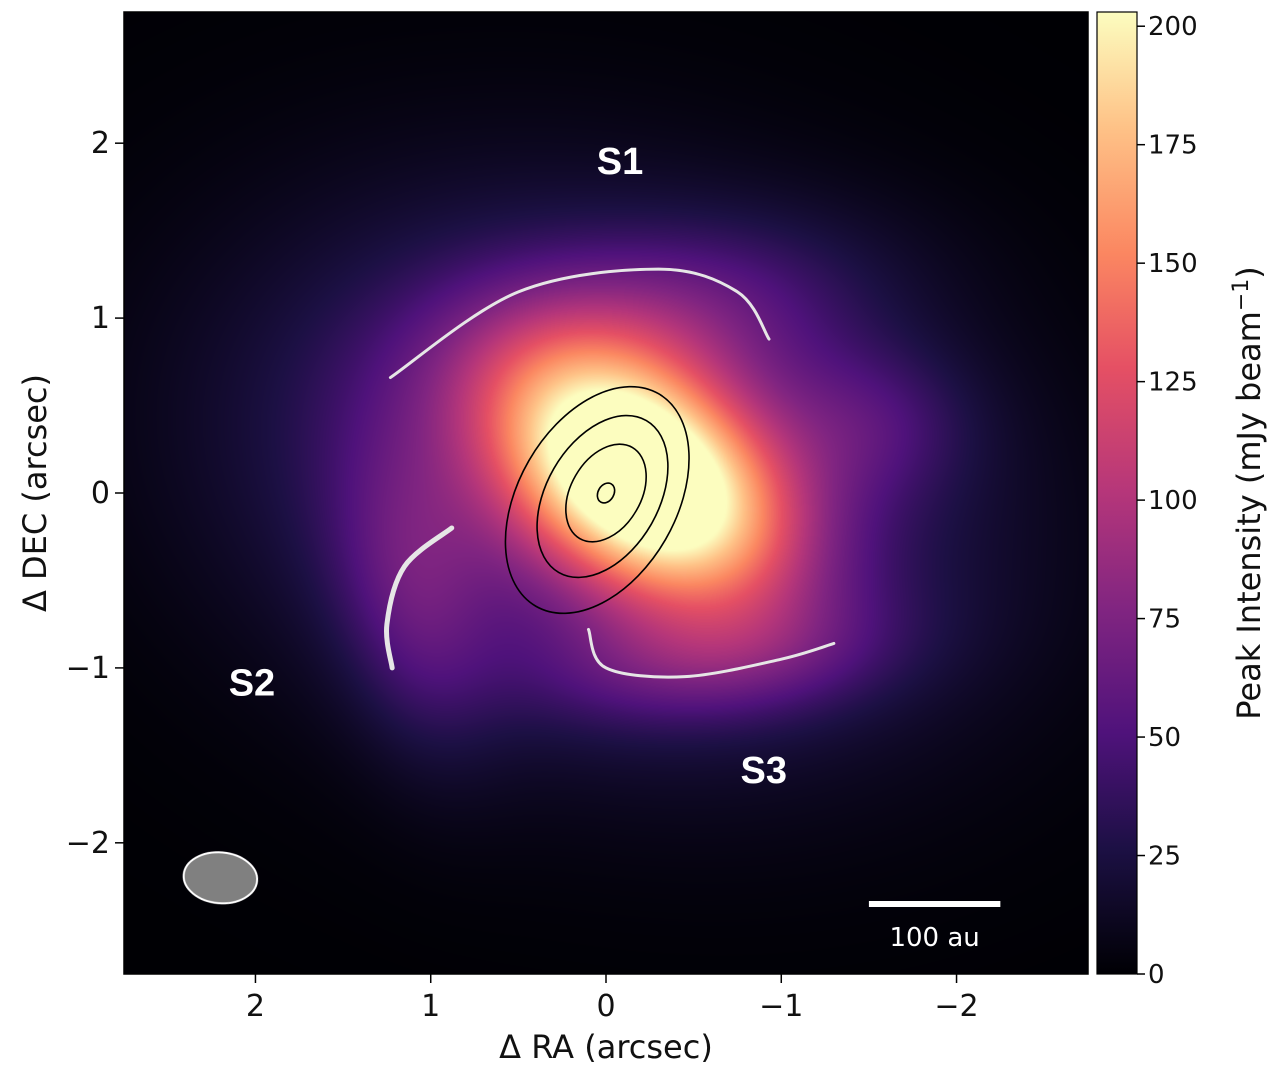 The height and width of the screenshot is (1080, 1277). I want to click on intensity-contours, so click(597, 500).